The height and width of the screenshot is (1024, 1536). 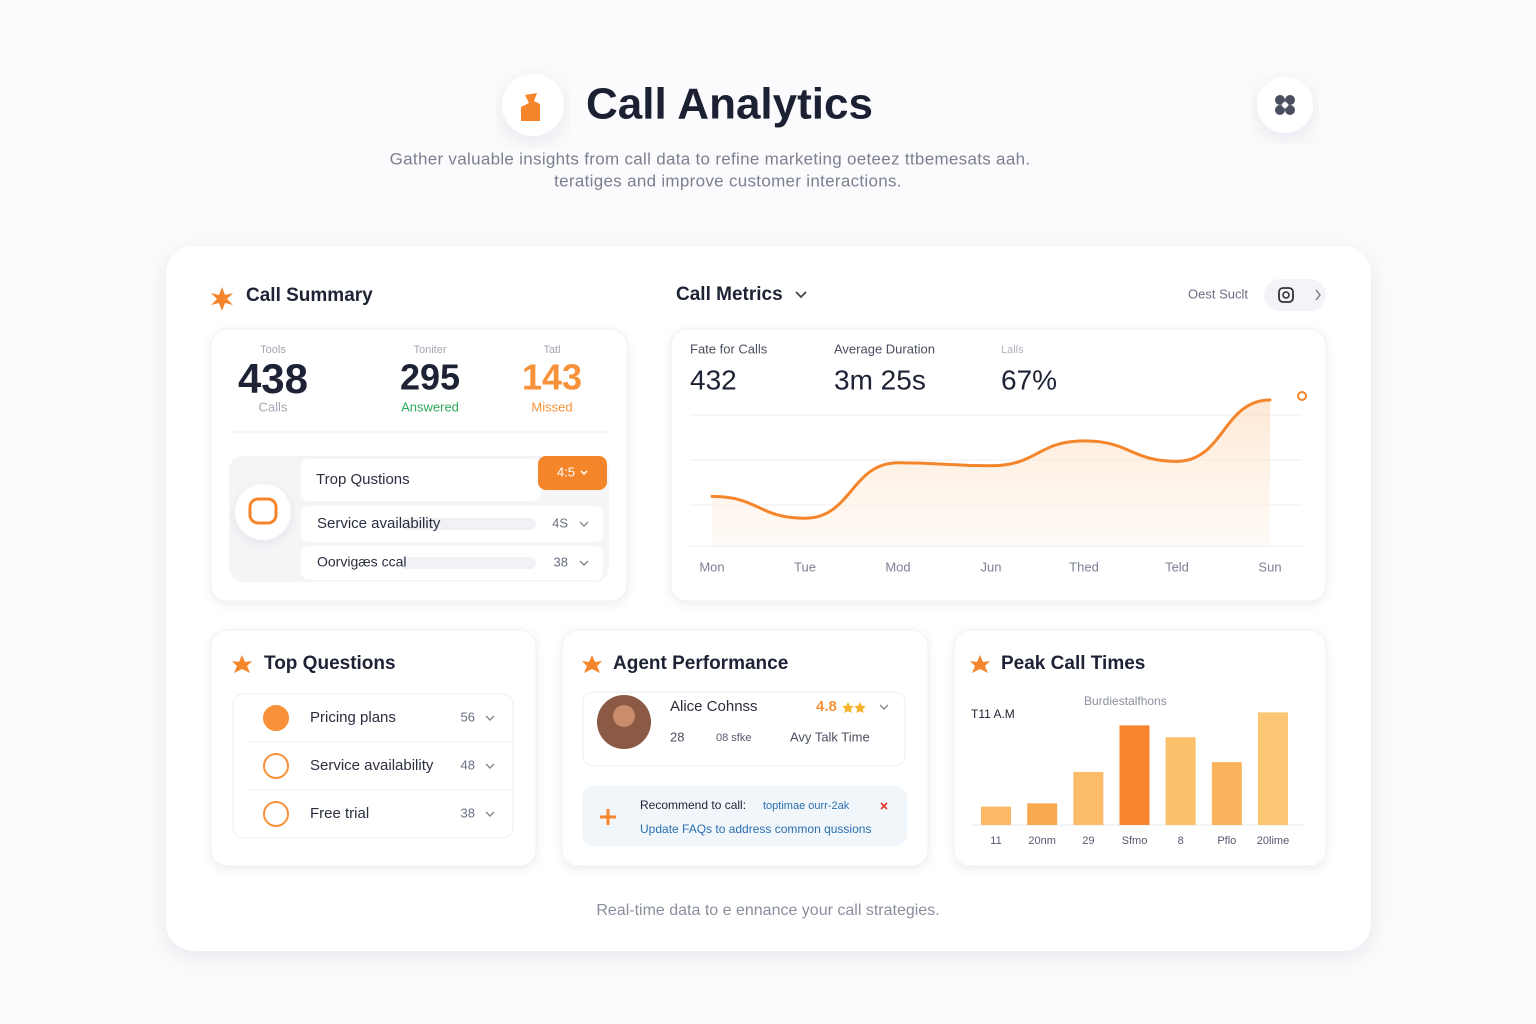 What do you see at coordinates (729, 104) in the screenshot?
I see `page-title: Call Analytics` at bounding box center [729, 104].